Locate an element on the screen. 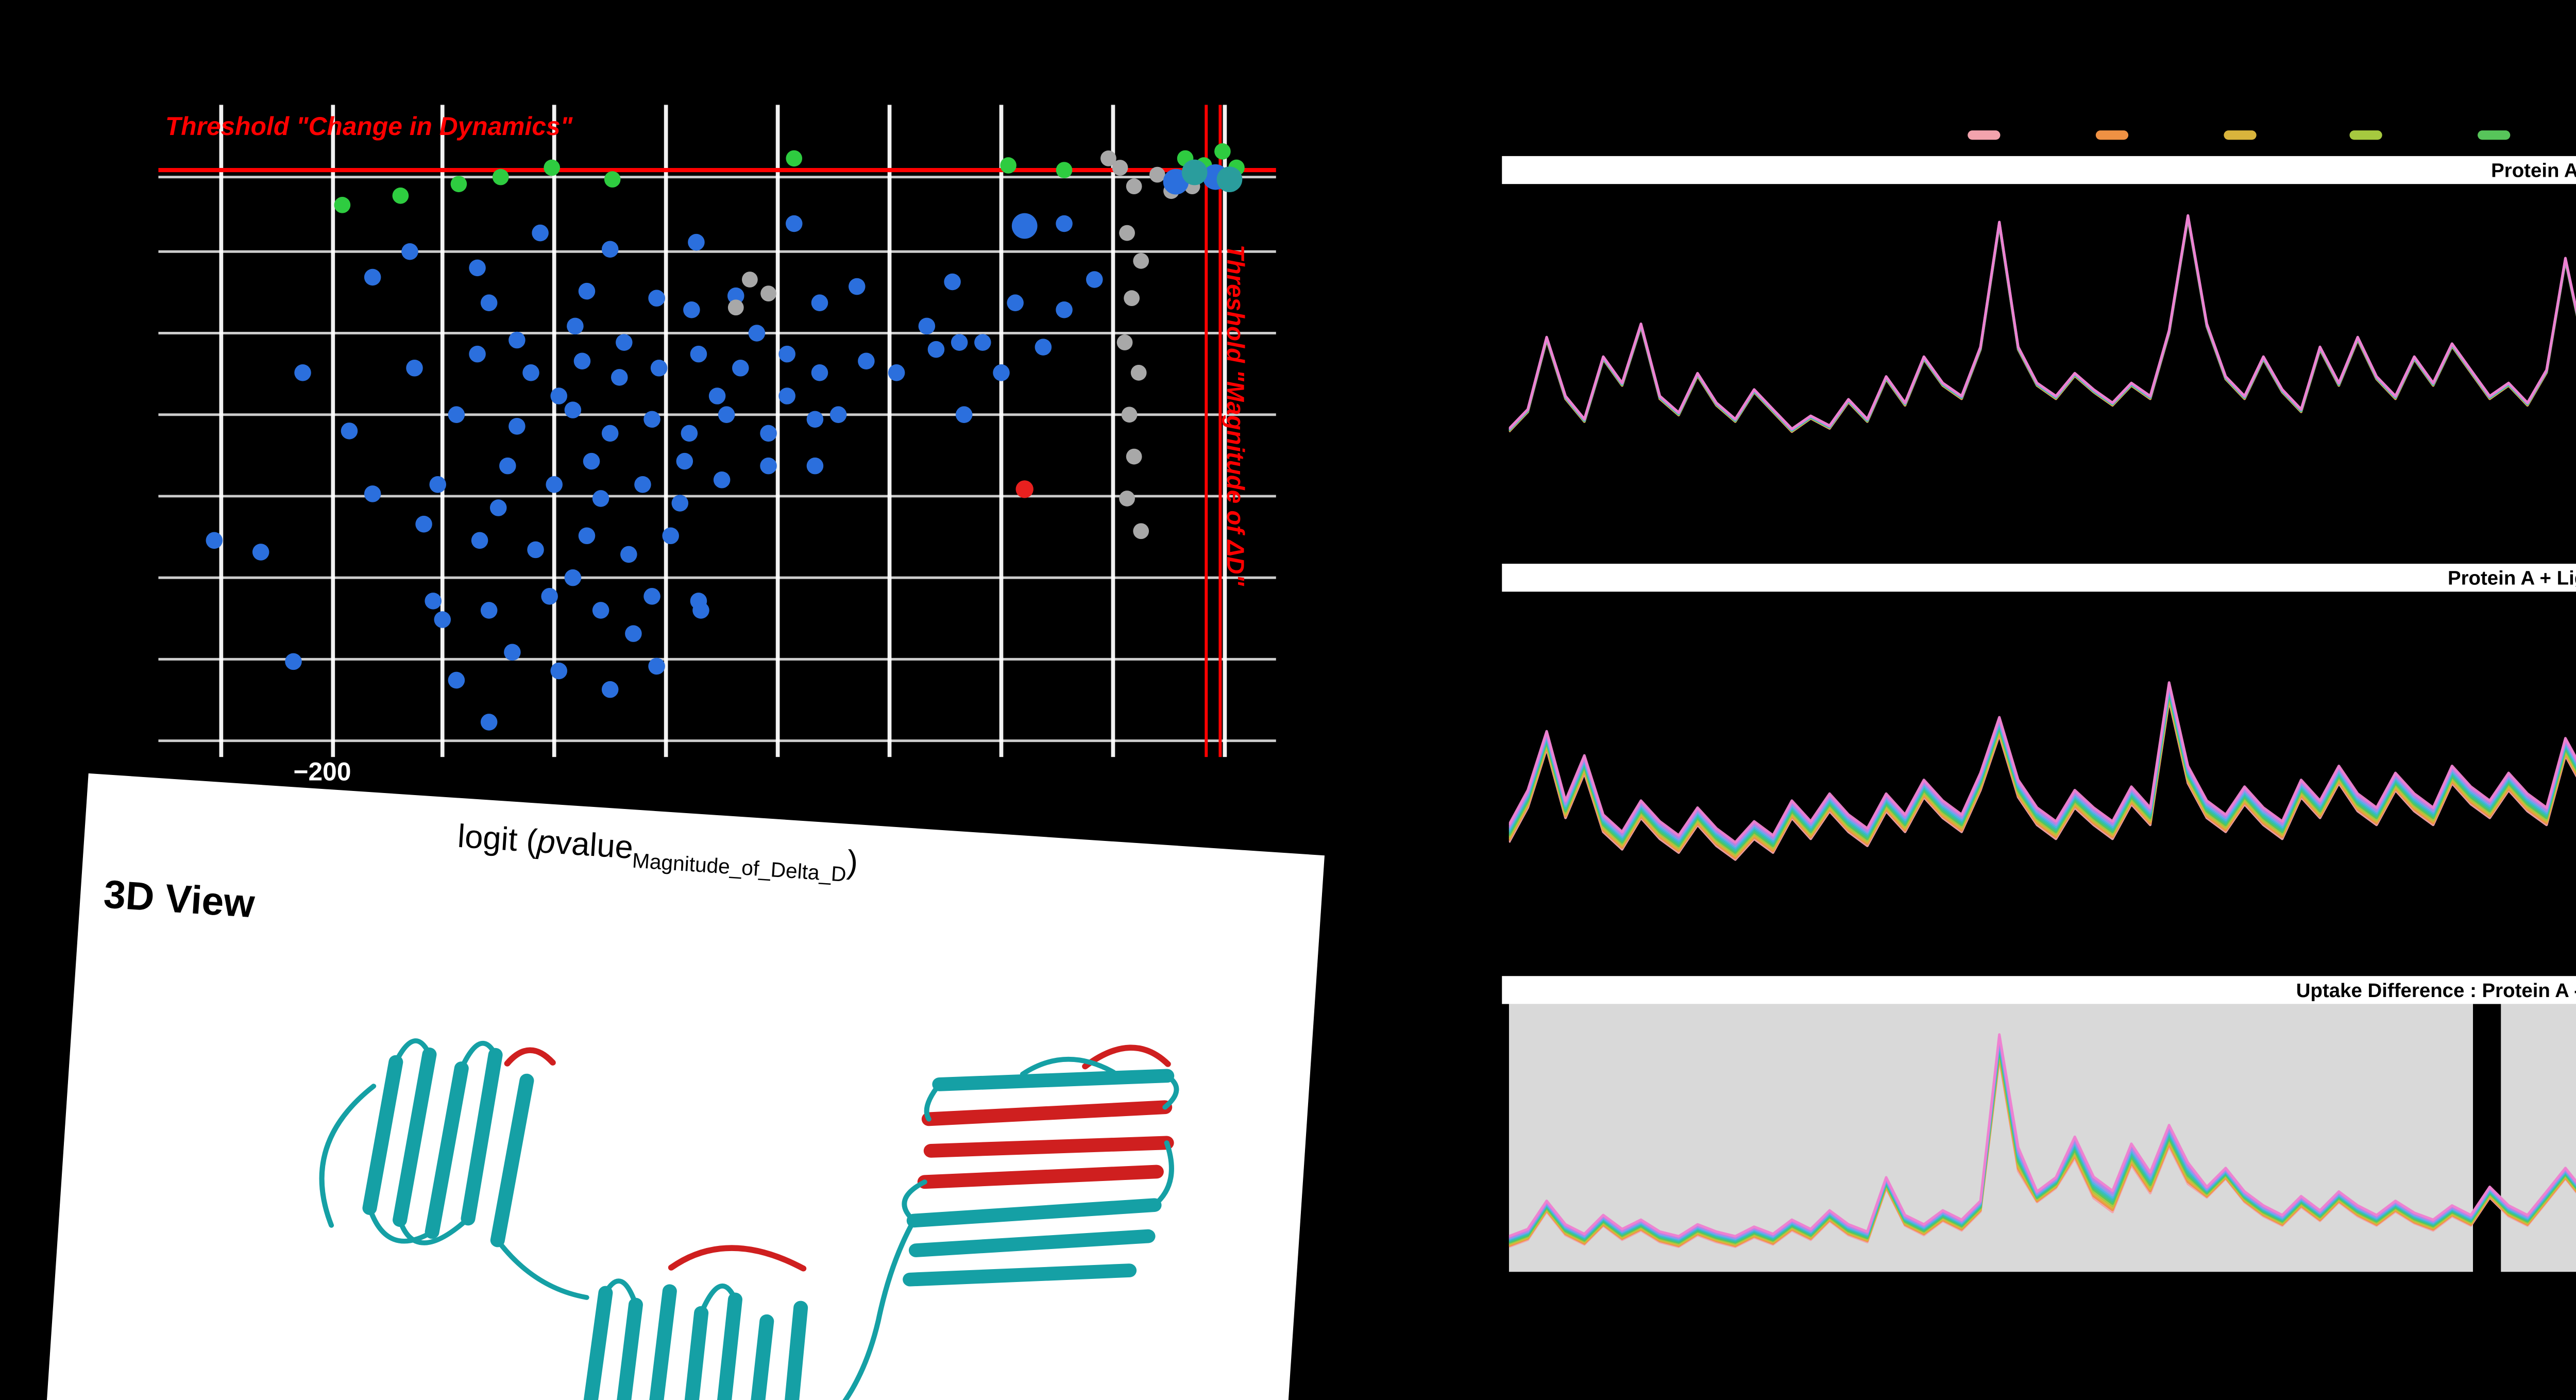  uptake-difference-canvas is located at coordinates (2042, 1138).